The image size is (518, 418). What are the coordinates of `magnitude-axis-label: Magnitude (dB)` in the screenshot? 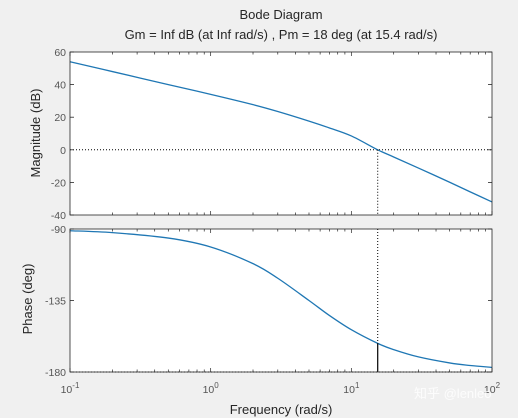 It's located at (35, 133).